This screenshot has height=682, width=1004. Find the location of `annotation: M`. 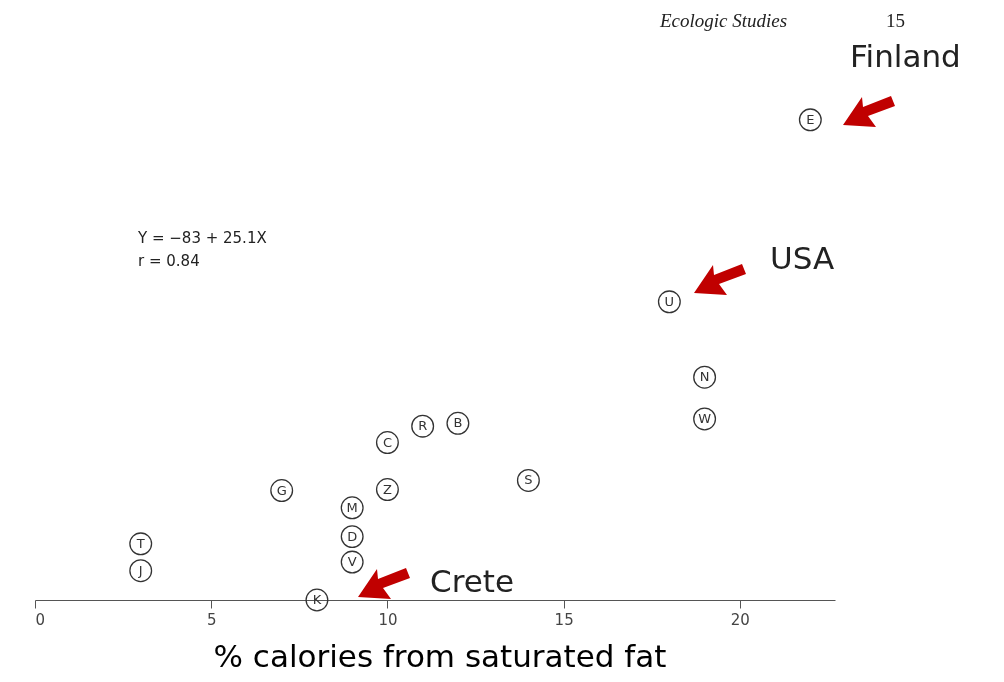

annotation: M is located at coordinates (352, 507).